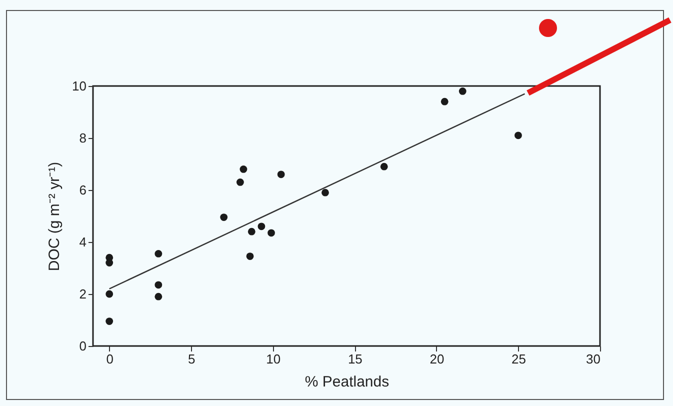 This screenshot has height=406, width=673. What do you see at coordinates (593, 359) in the screenshot?
I see `x-tick-label: 30` at bounding box center [593, 359].